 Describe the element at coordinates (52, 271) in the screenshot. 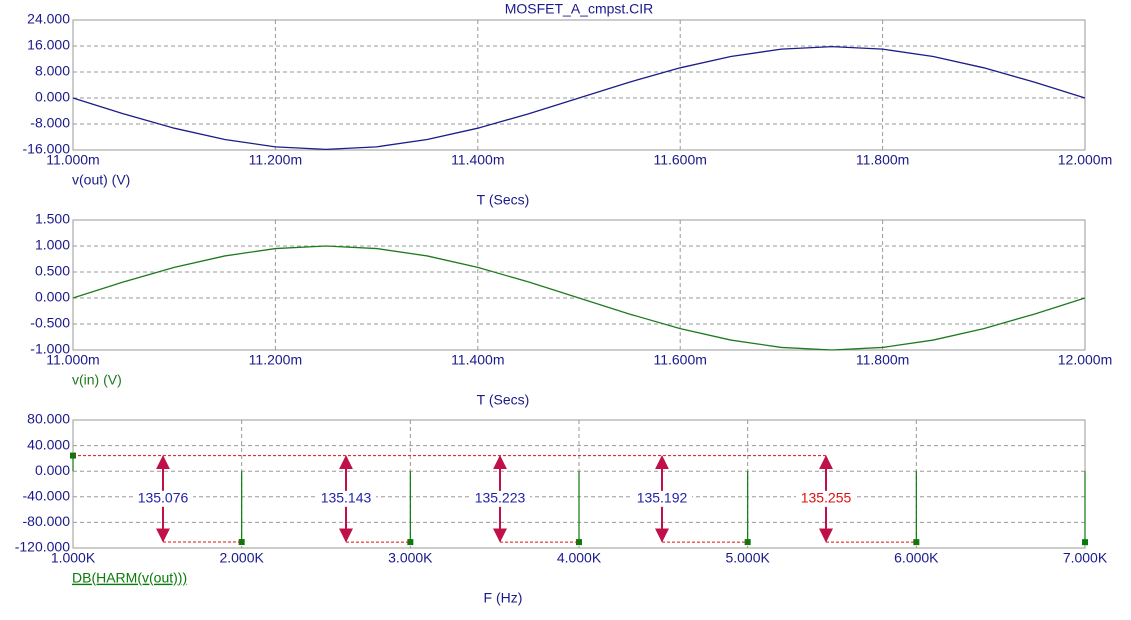

I see `y-tick-label: 0.500` at that location.